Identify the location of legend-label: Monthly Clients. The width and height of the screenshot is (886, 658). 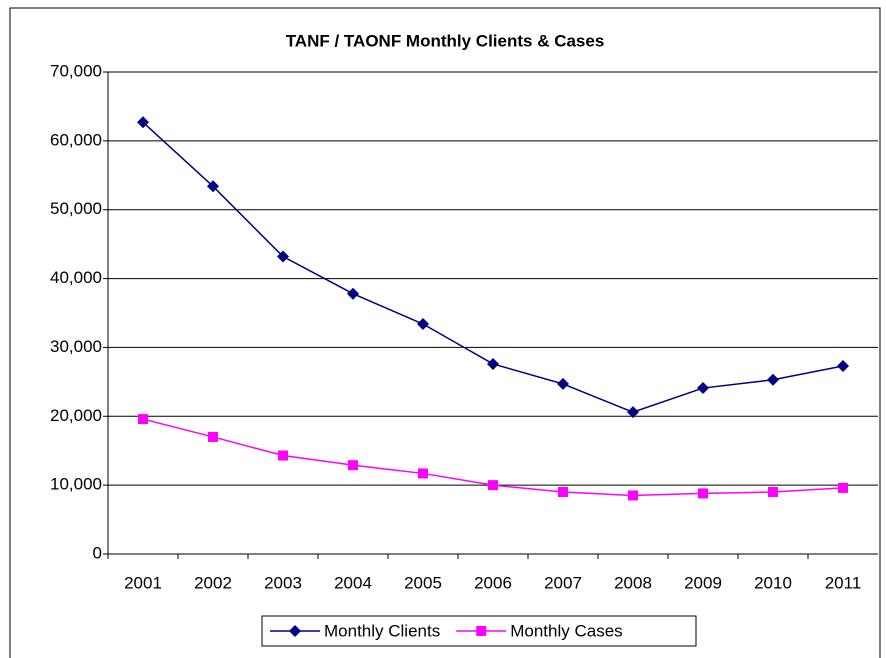
(382, 630).